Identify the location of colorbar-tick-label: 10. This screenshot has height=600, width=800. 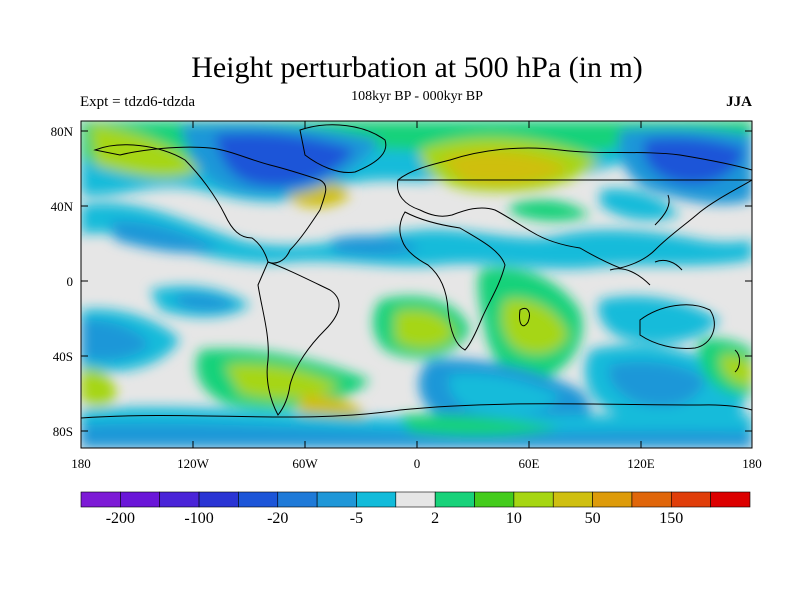
(514, 518).